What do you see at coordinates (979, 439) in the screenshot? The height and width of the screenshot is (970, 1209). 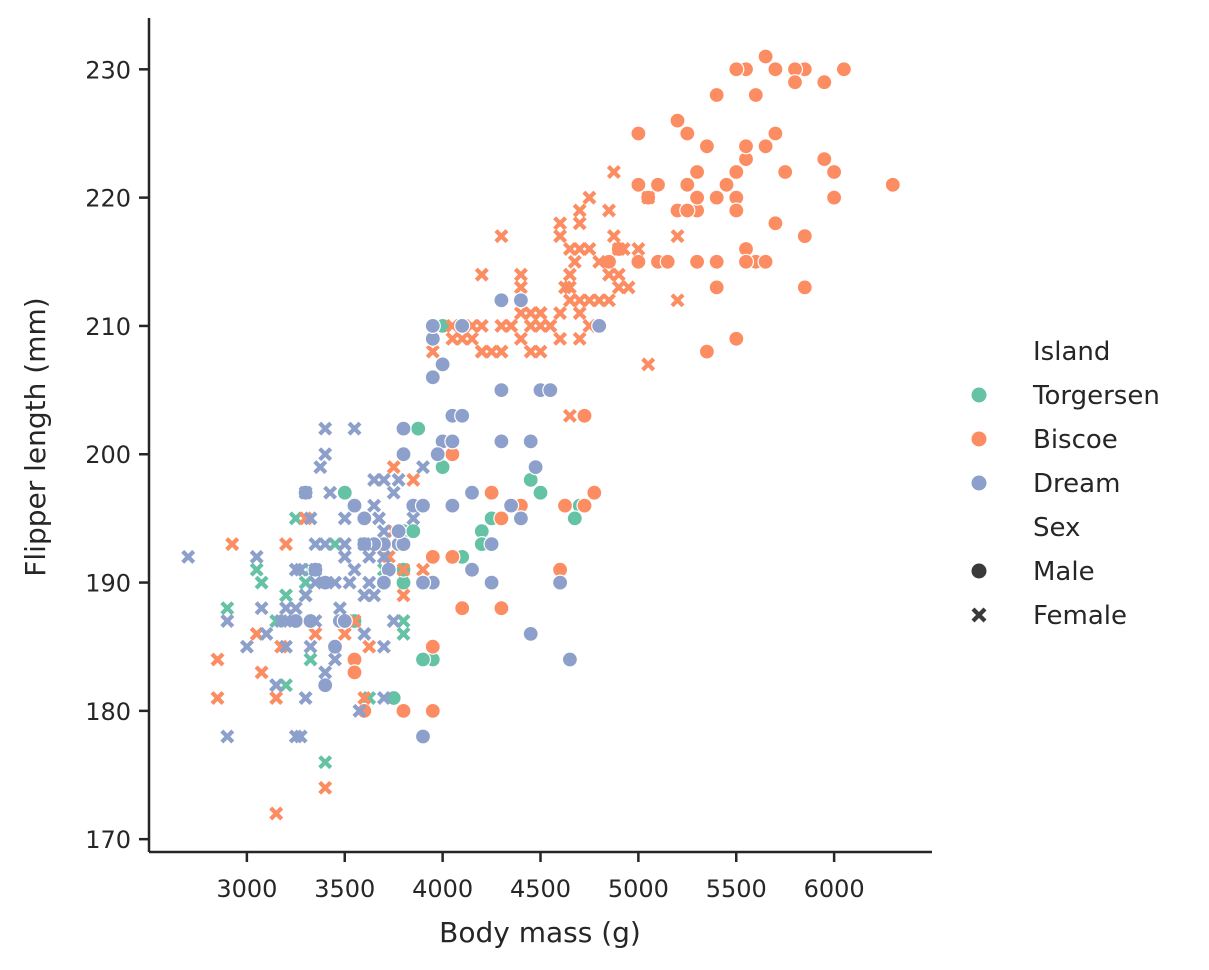 I see `legend-marker-biscoe` at bounding box center [979, 439].